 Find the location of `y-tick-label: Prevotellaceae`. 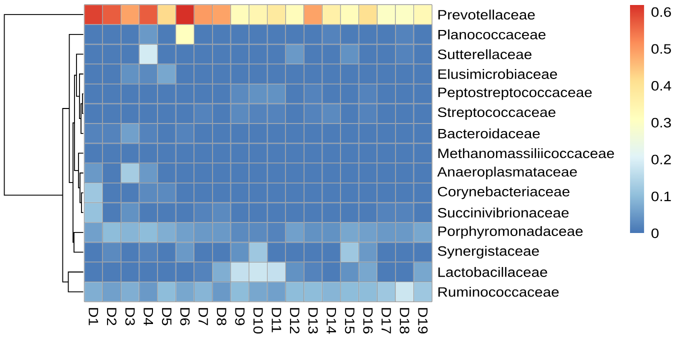

y-tick-label: Prevotellaceae is located at coordinates (486, 15).